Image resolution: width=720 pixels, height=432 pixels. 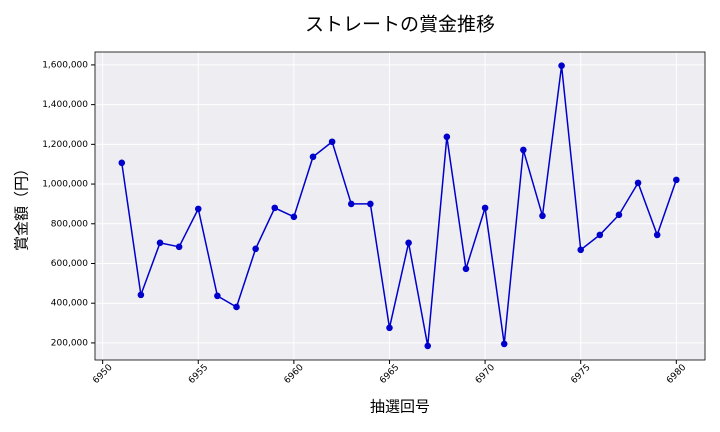 I want to click on y-tick-label: 400,000, so click(x=69, y=304).